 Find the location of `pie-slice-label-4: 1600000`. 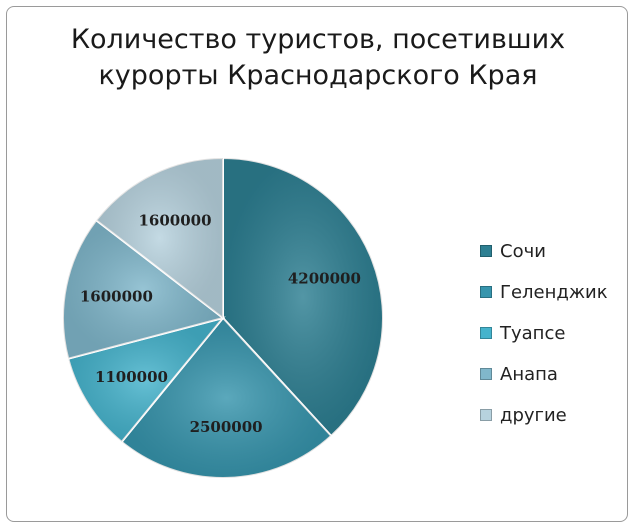

pie-slice-label-4: 1600000 is located at coordinates (174, 220).